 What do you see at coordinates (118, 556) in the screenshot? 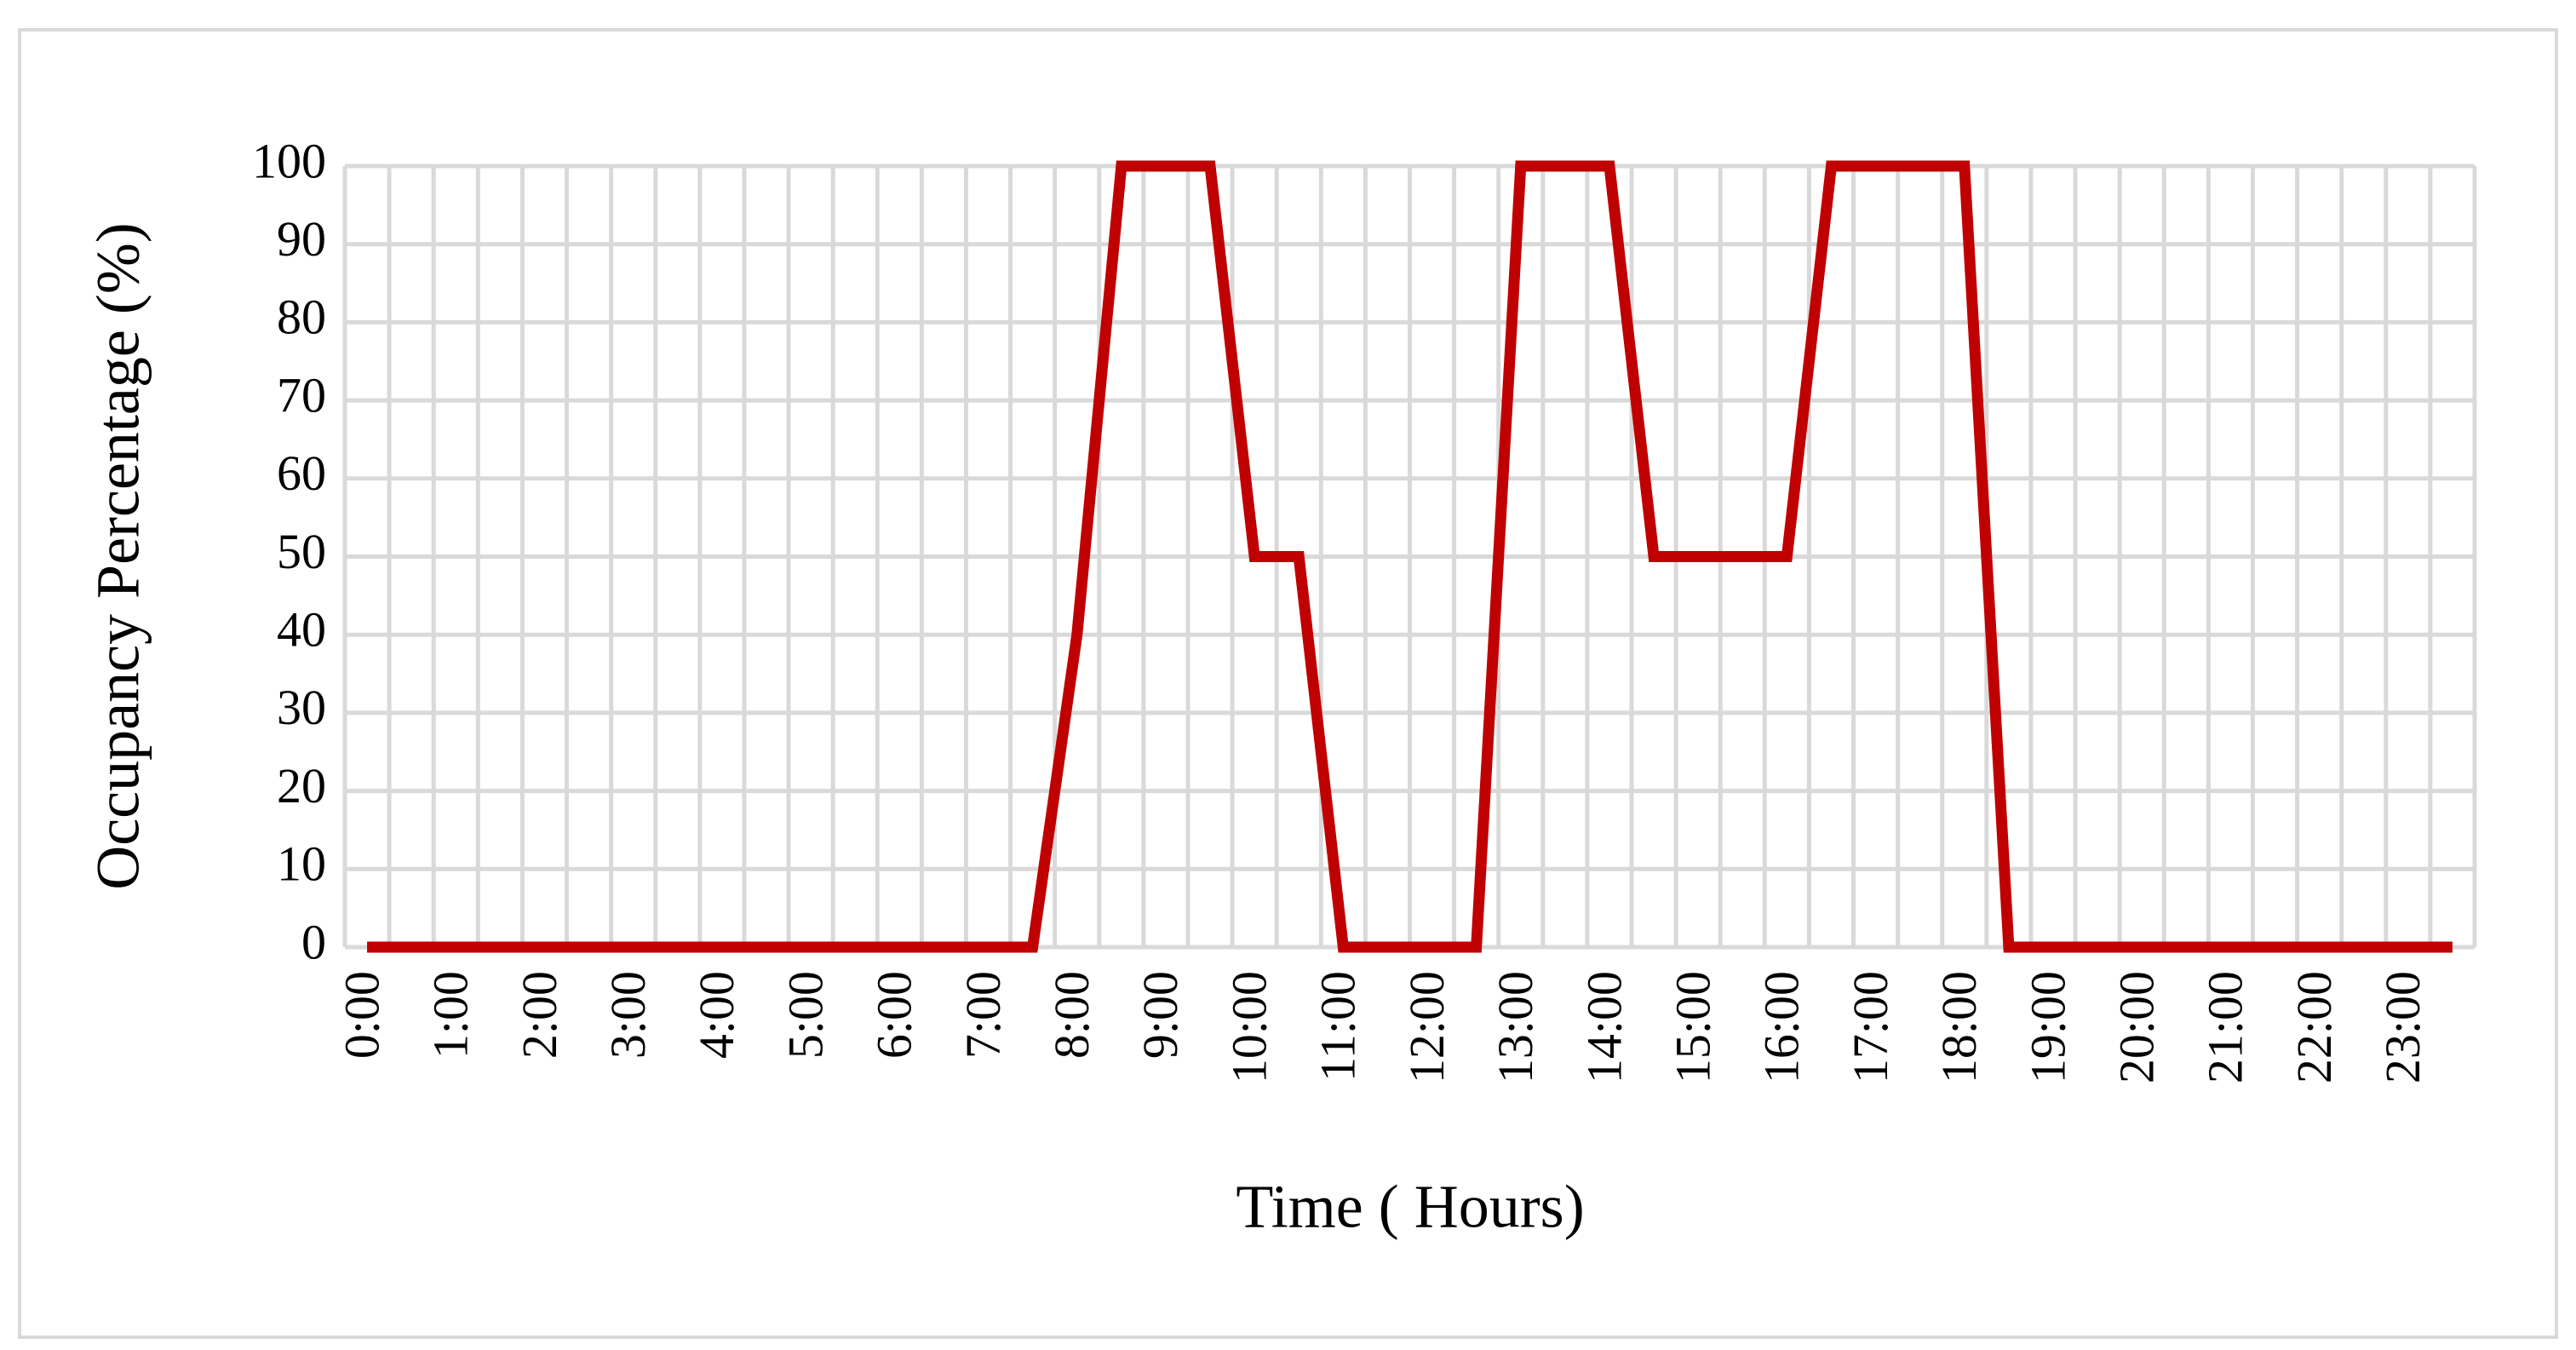
I see `y-axis-title: Occupancy Percentage (%)` at bounding box center [118, 556].